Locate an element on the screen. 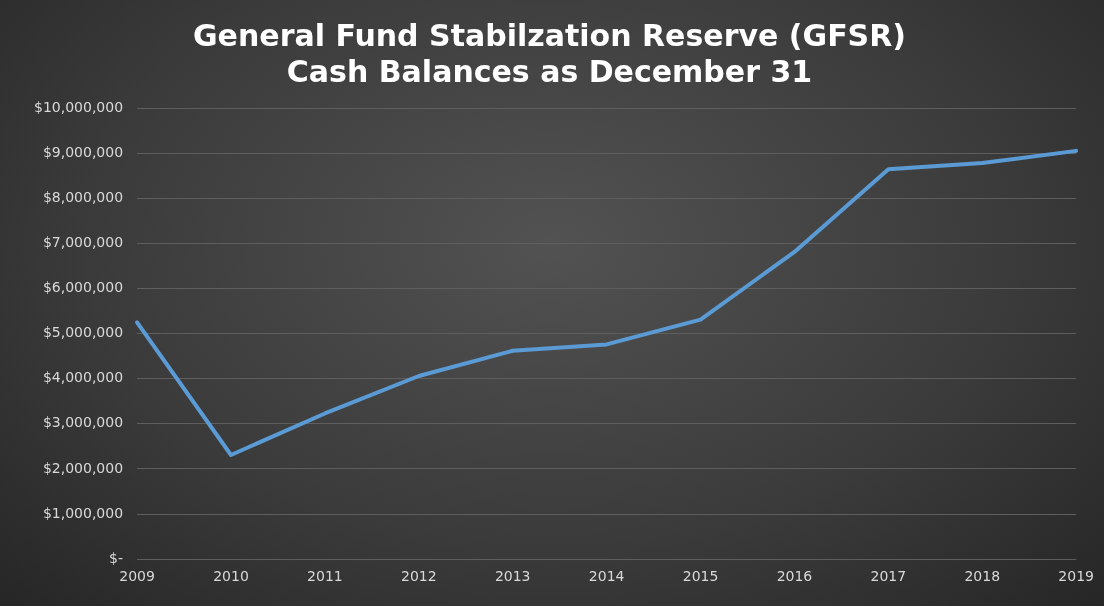 The width and height of the screenshot is (1104, 606). y-tick-label: $8,000,000 is located at coordinates (83, 196).